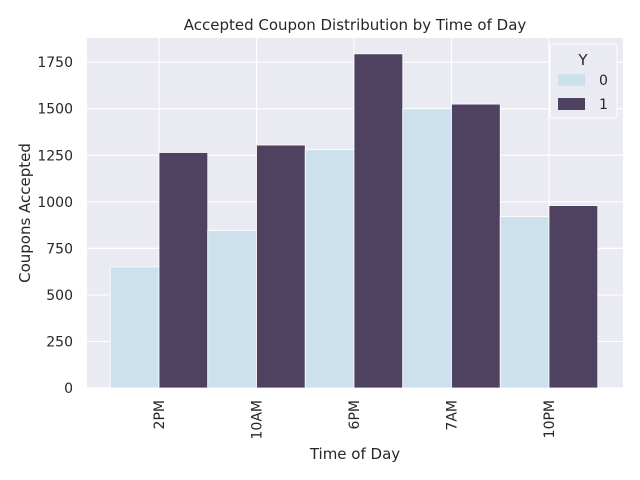  I want to click on bar-series-0-2PM, so click(134, 327).